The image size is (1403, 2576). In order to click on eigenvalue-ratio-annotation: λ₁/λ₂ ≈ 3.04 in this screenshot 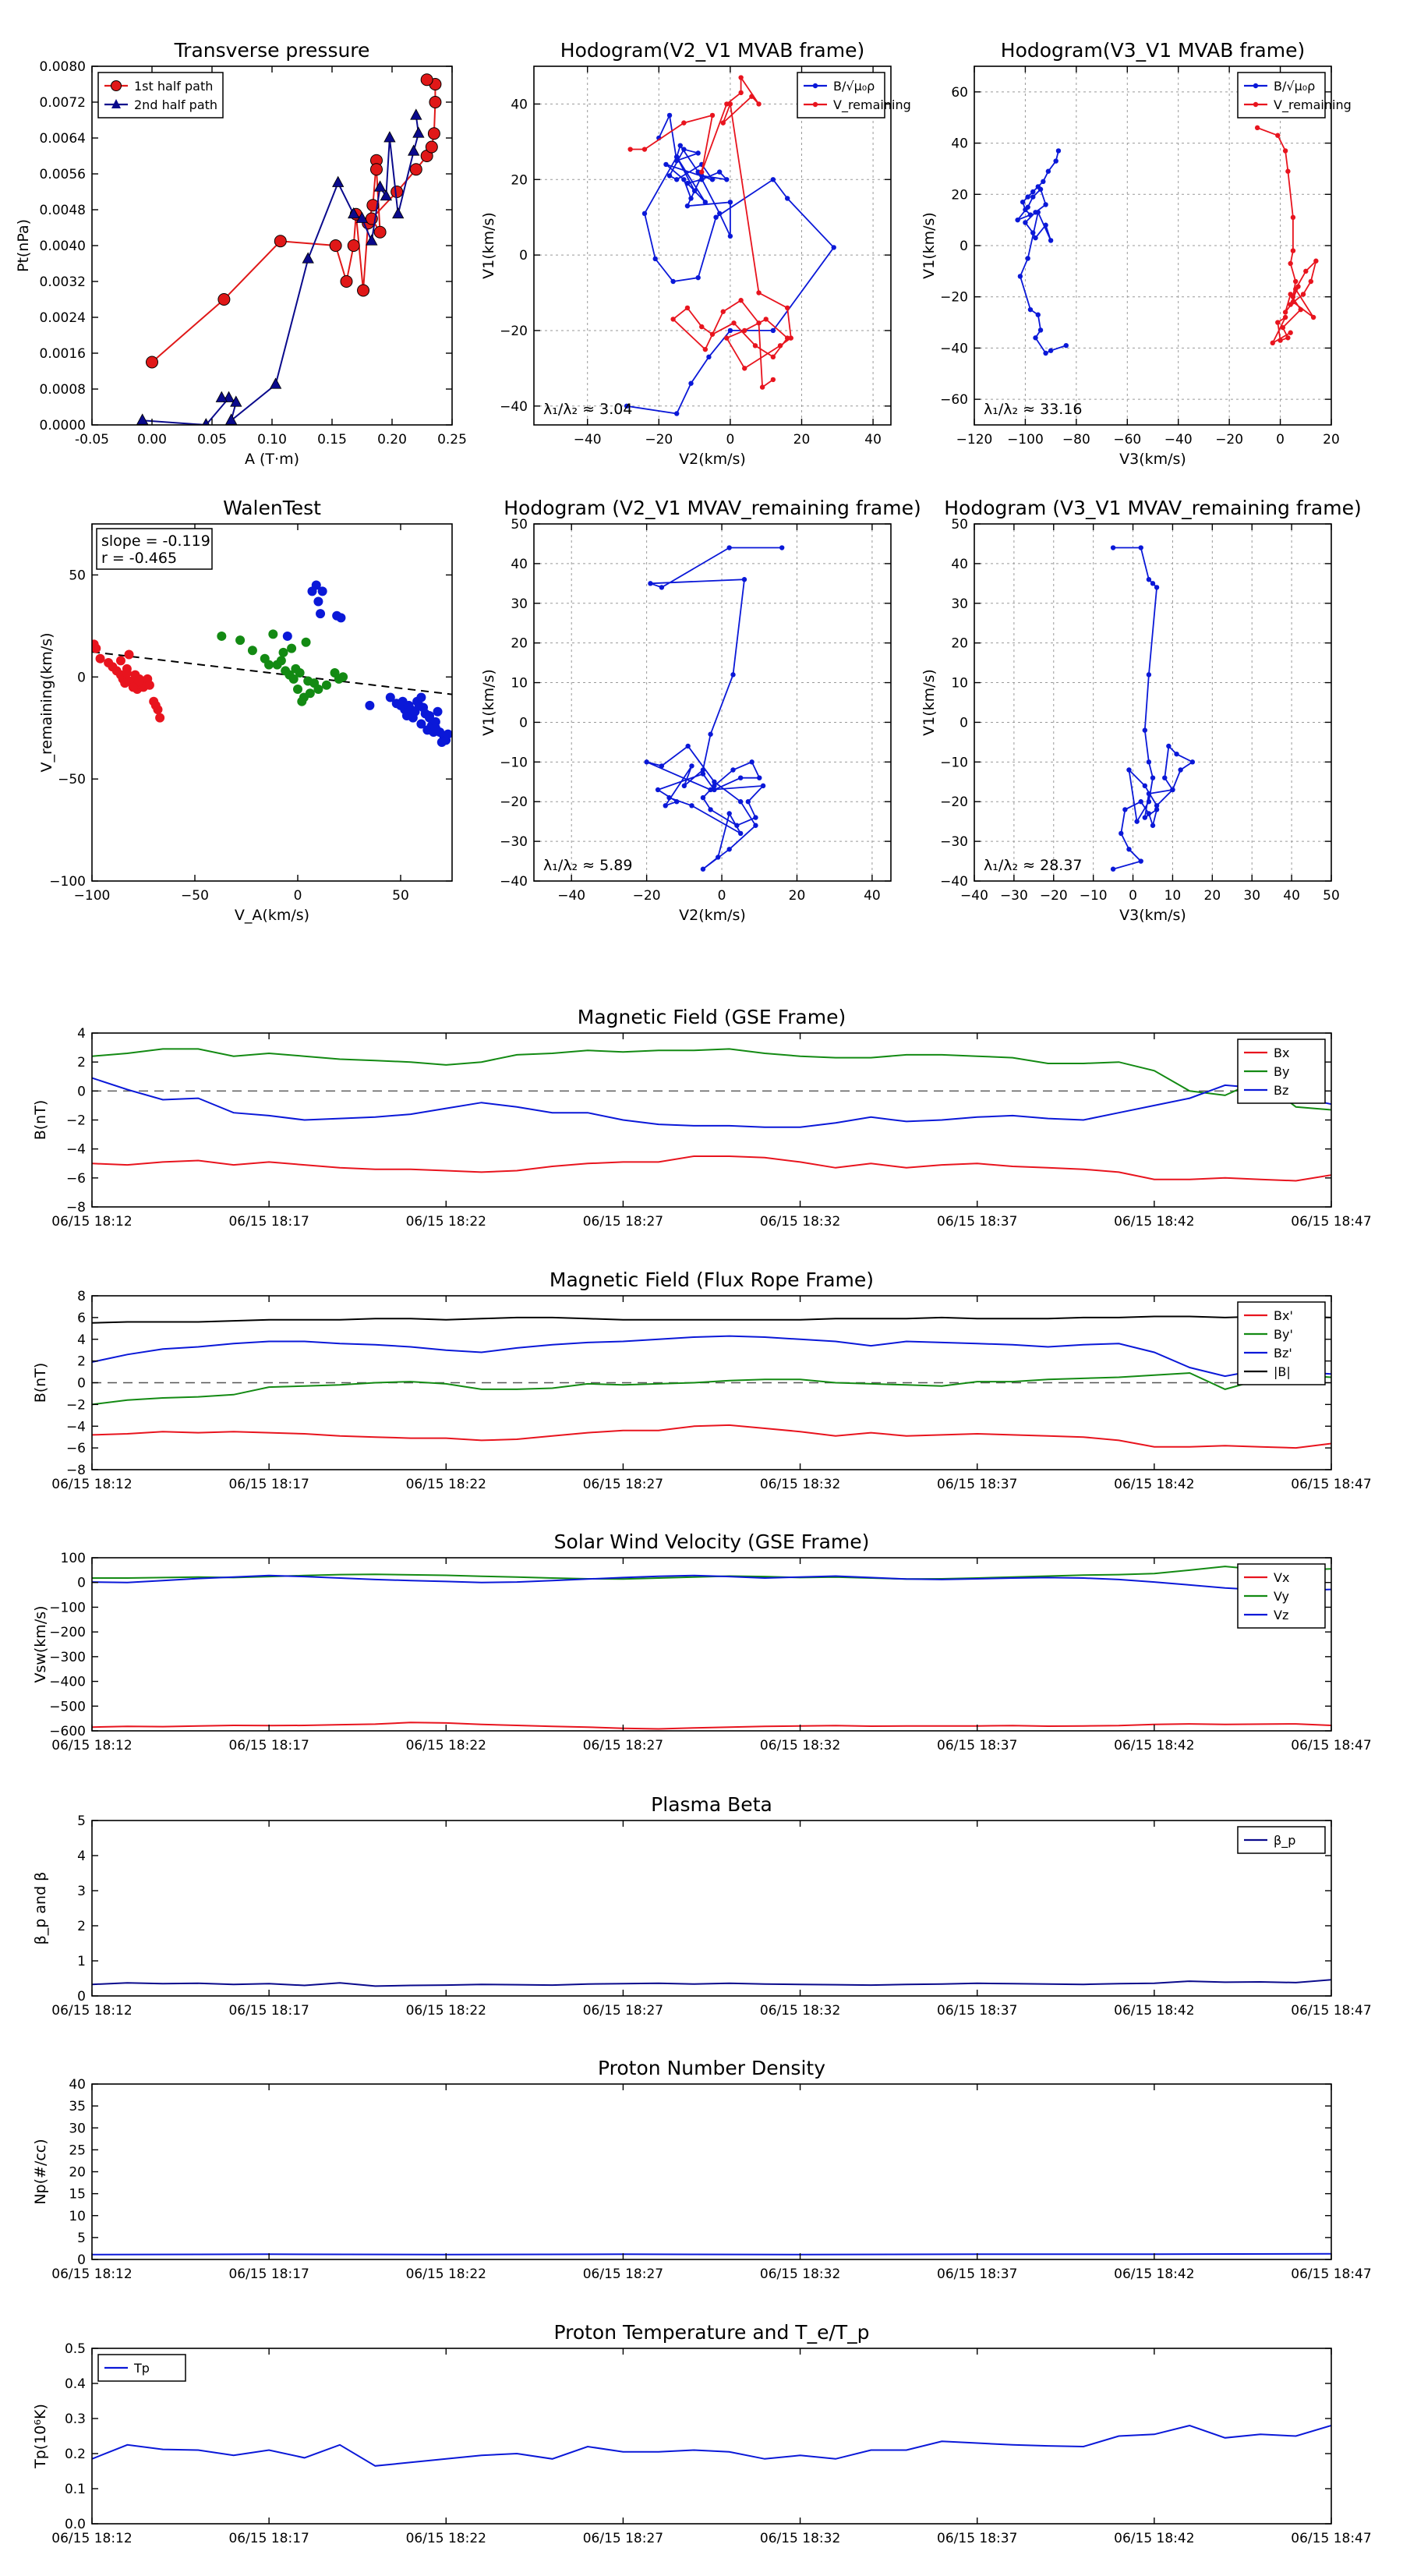, I will do `click(587, 409)`.